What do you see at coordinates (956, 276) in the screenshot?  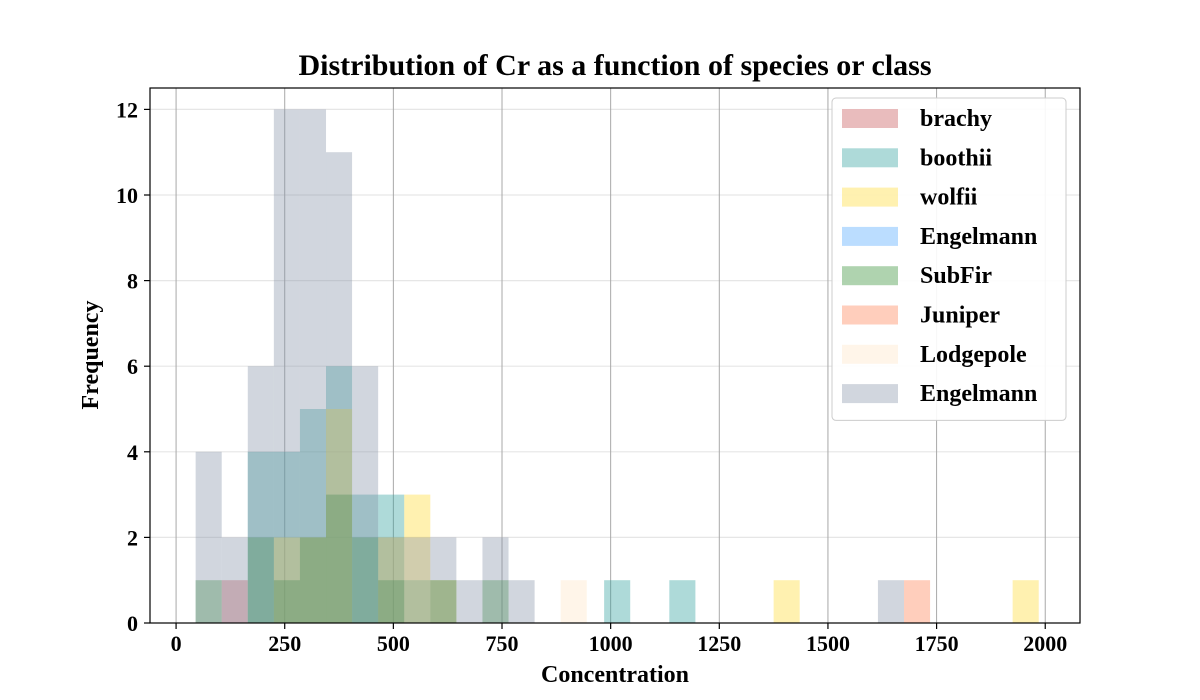 I see `legend-label: SubFir` at bounding box center [956, 276].